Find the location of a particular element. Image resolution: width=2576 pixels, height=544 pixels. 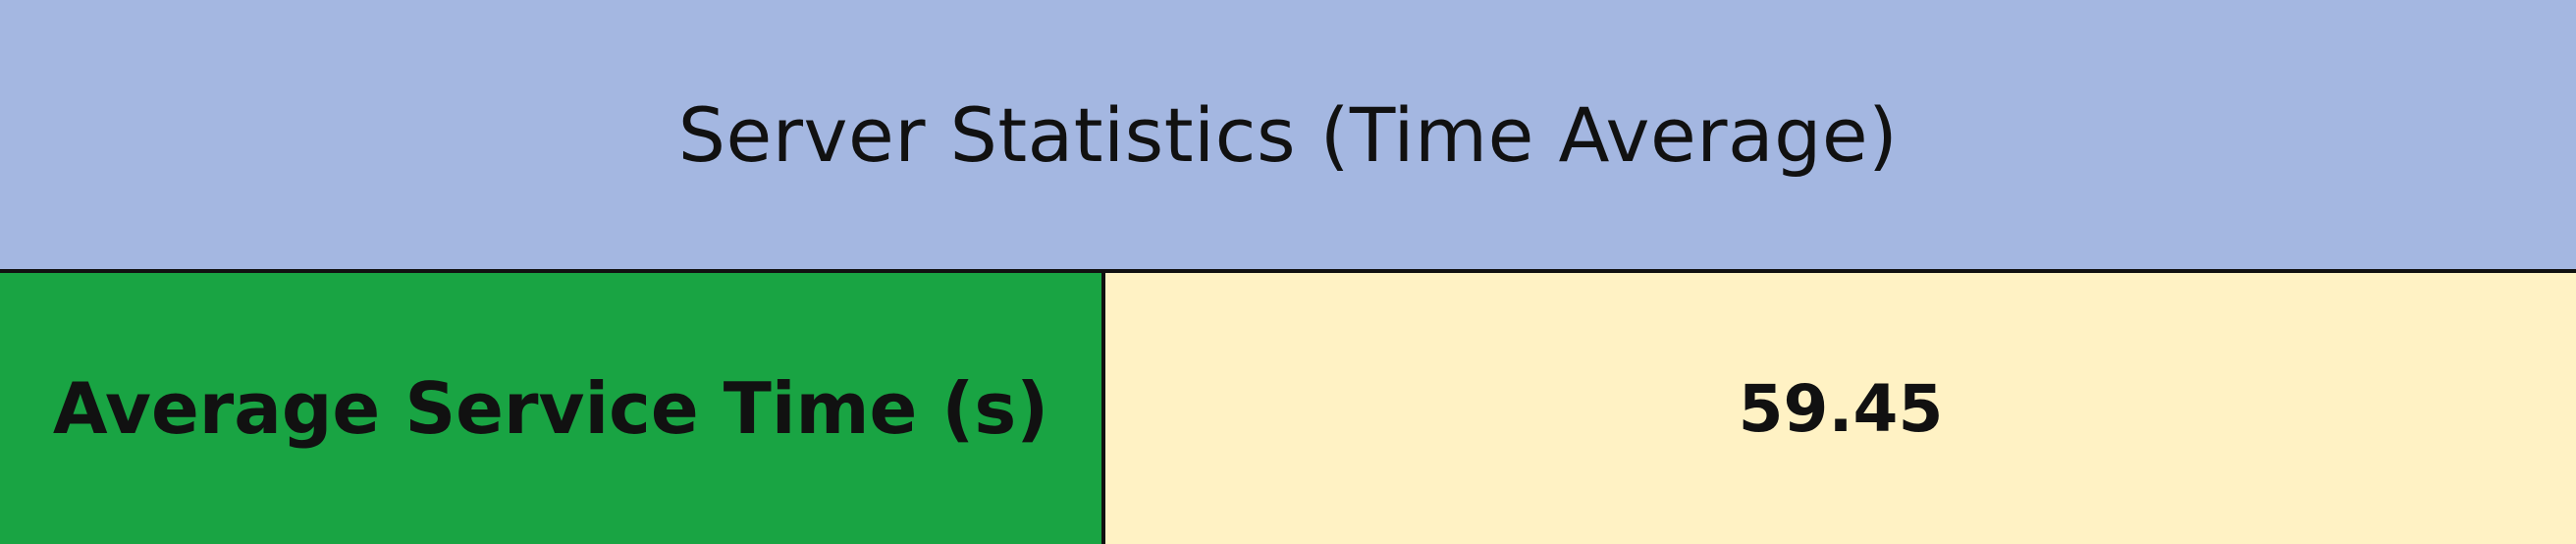

header-divider is located at coordinates (1288, 271).